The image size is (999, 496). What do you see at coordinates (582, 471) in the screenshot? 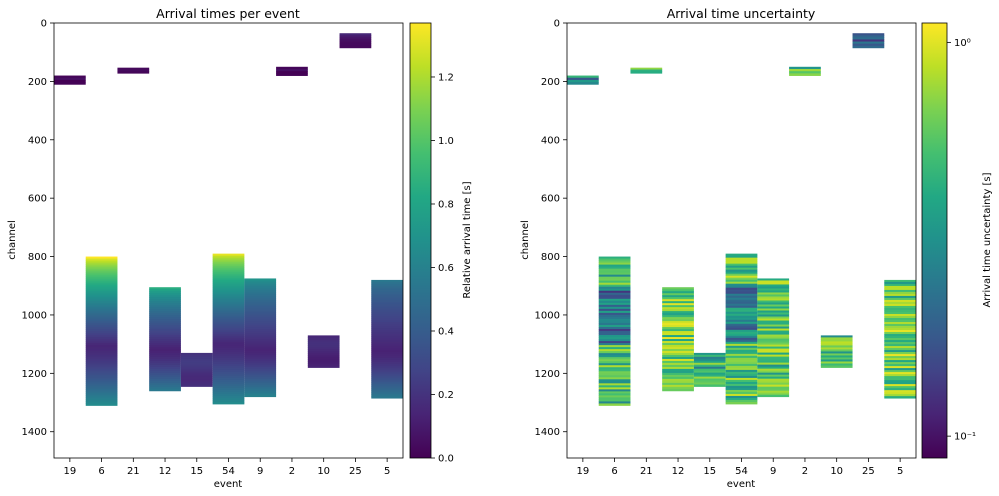
I see `x-tick-label: 19` at bounding box center [582, 471].